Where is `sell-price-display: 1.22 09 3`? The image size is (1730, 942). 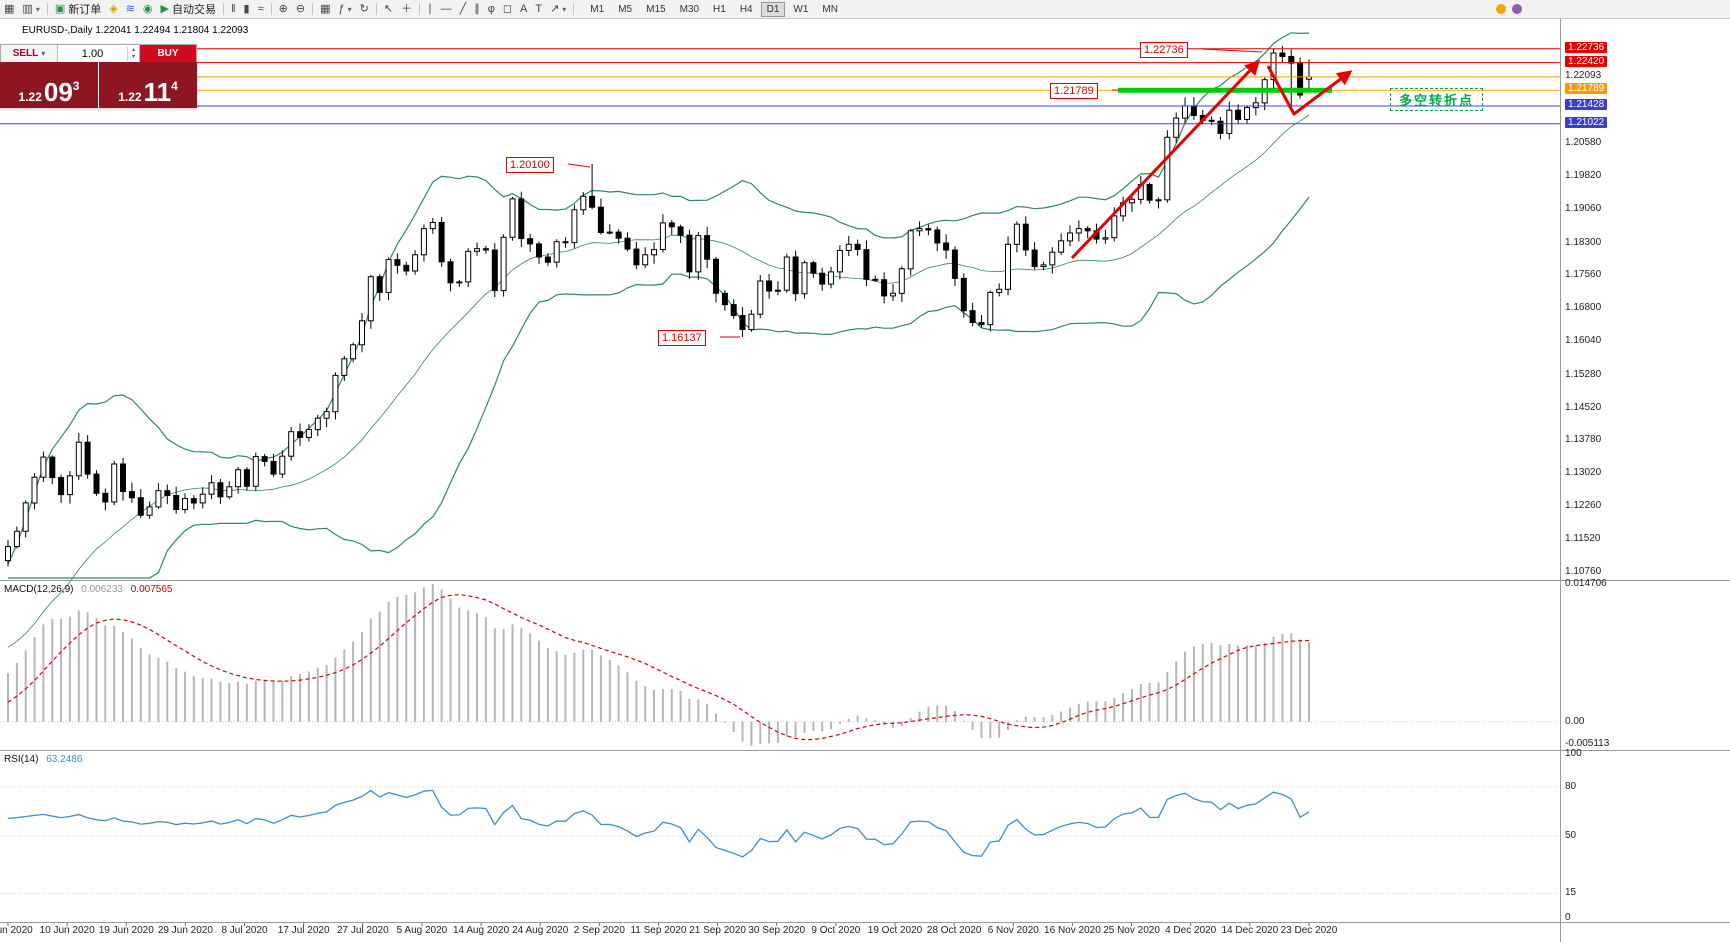 sell-price-display: 1.22 09 3 is located at coordinates (49, 85).